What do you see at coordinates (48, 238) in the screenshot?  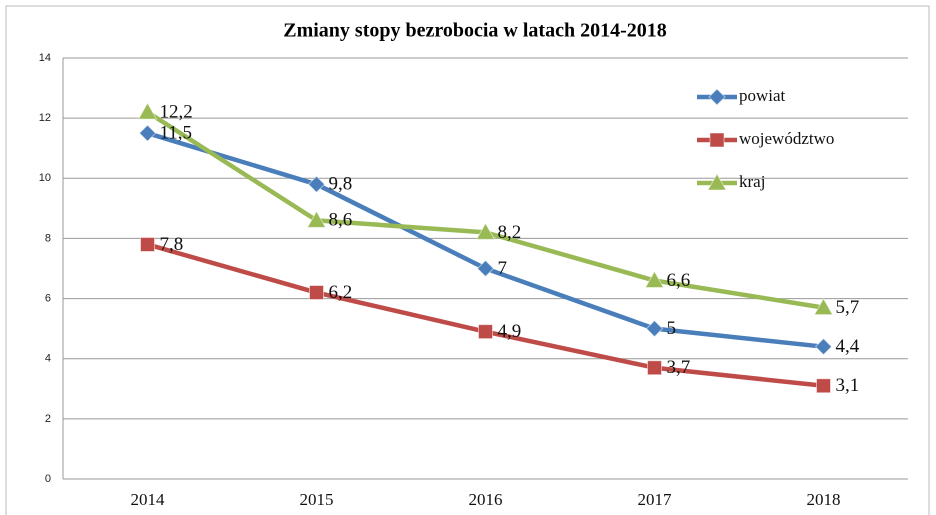 I see `y-tick-label: 8` at bounding box center [48, 238].